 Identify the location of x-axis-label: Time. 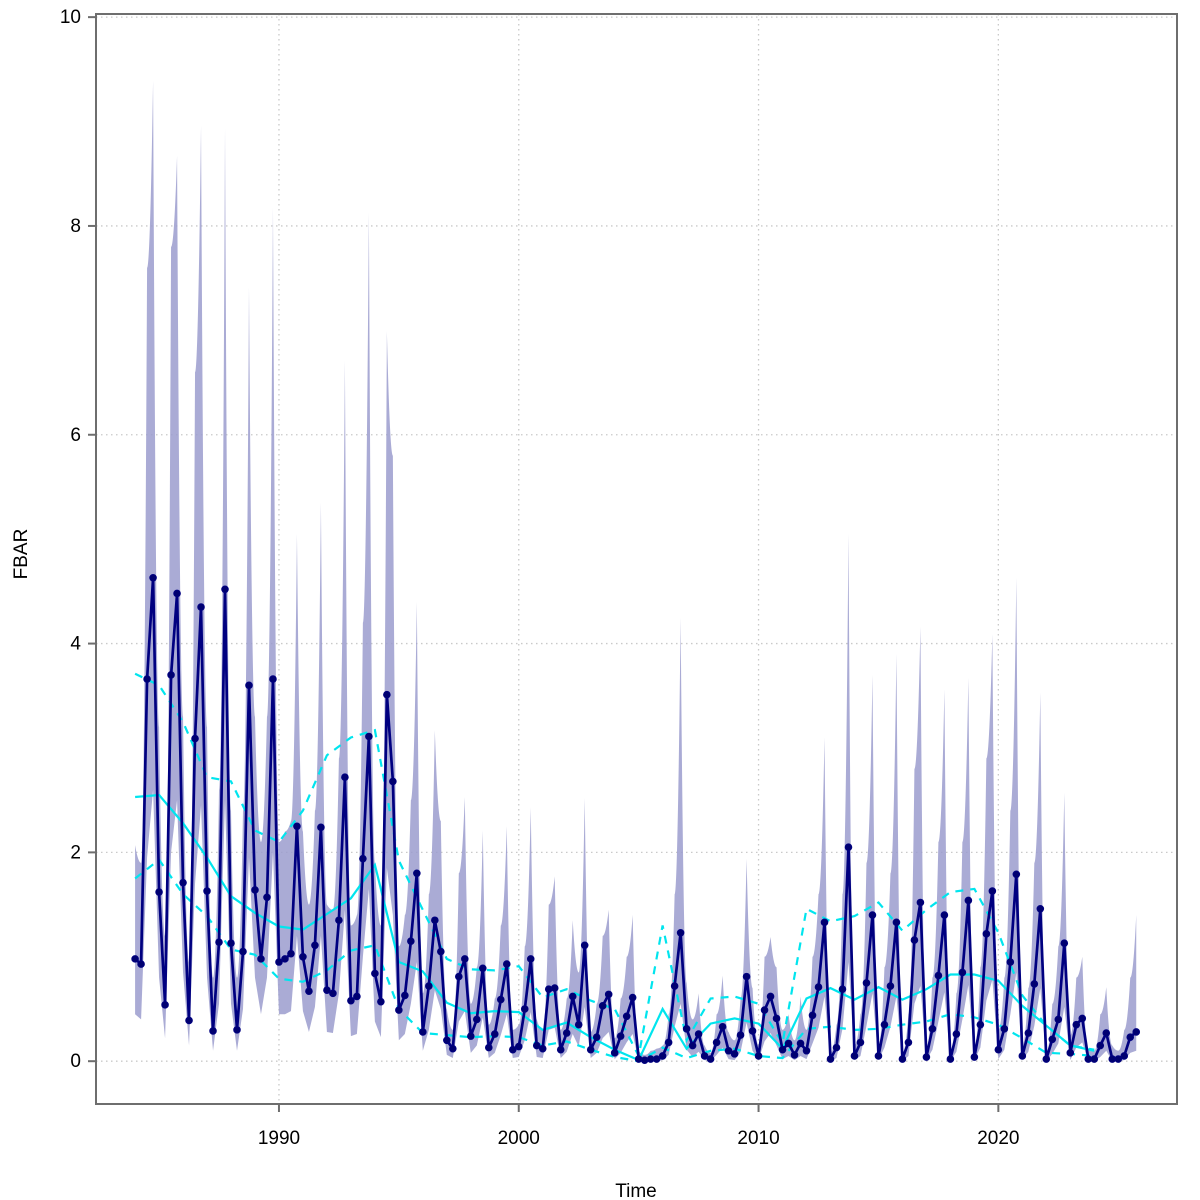
(636, 1190).